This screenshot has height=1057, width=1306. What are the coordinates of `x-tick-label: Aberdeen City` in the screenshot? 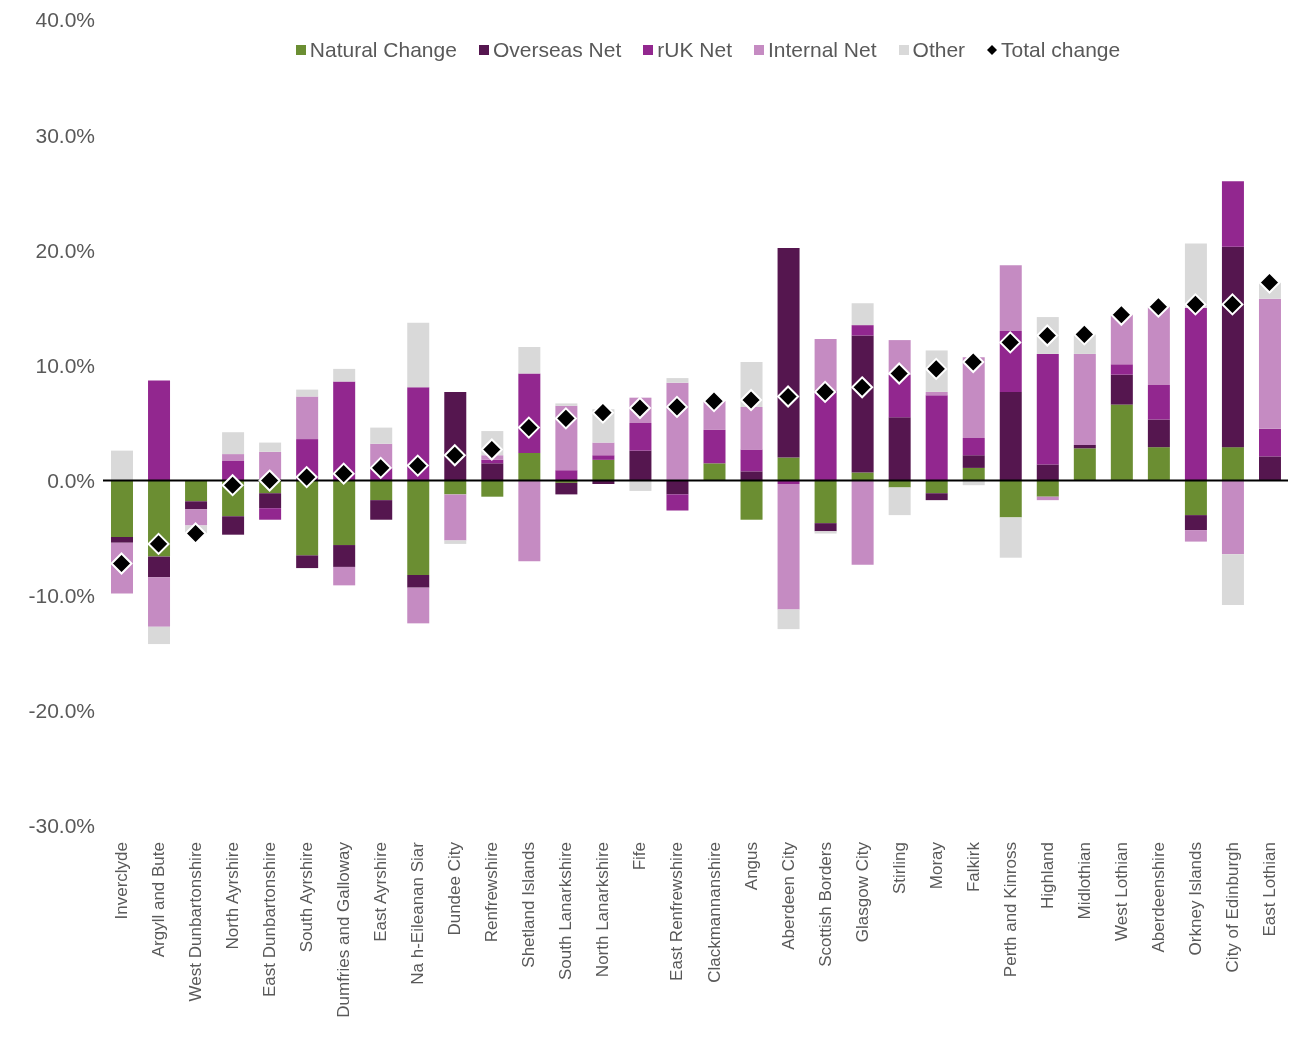 It's located at (788, 895).